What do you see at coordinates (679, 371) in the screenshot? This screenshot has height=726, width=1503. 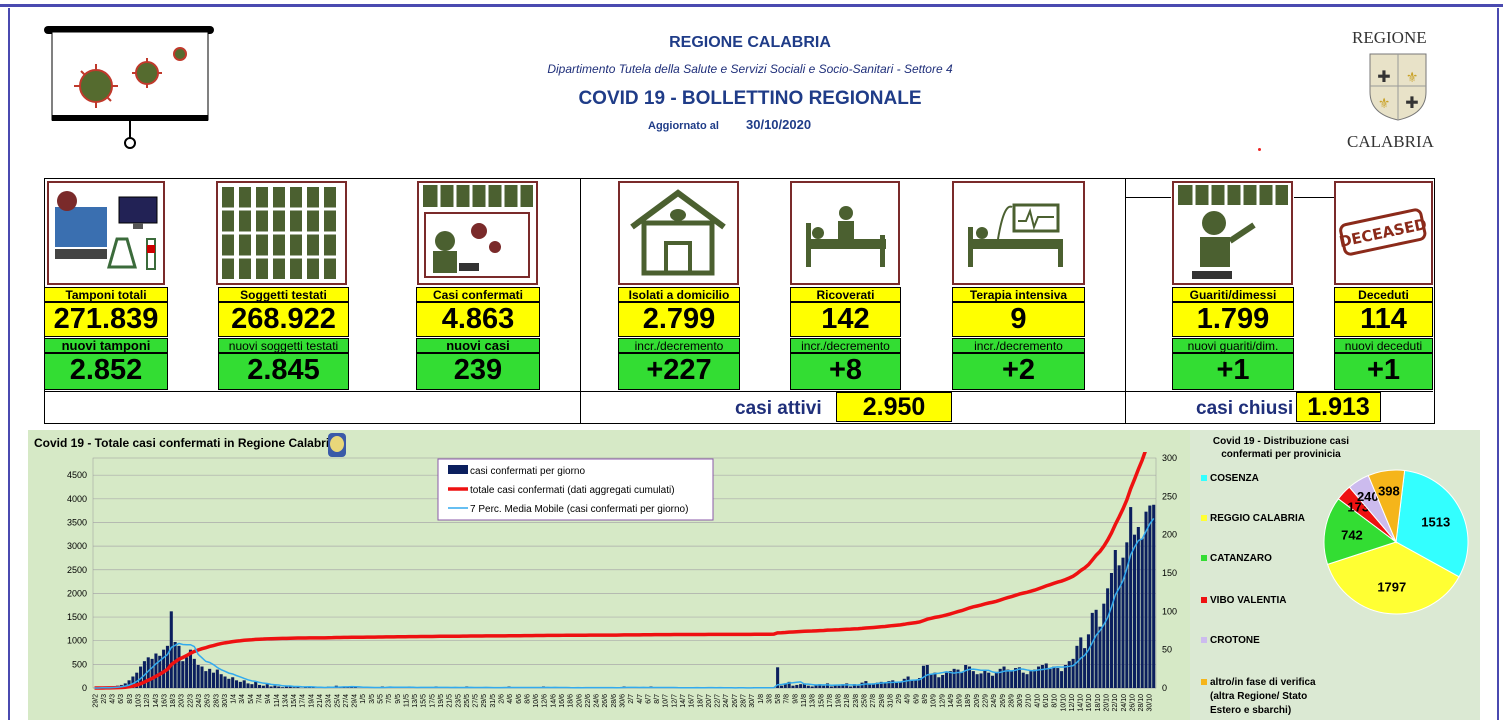 I see `isolati-sub-value: +227` at bounding box center [679, 371].